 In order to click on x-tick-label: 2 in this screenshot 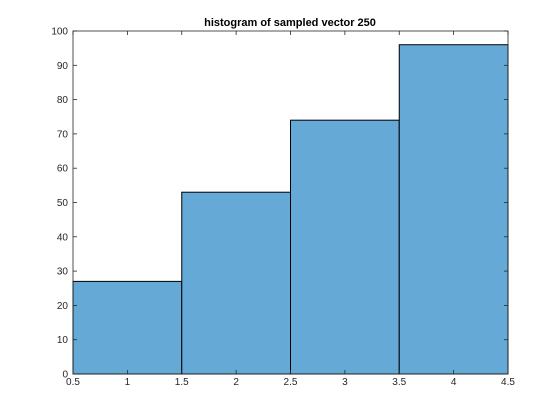, I will do `click(236, 382)`.